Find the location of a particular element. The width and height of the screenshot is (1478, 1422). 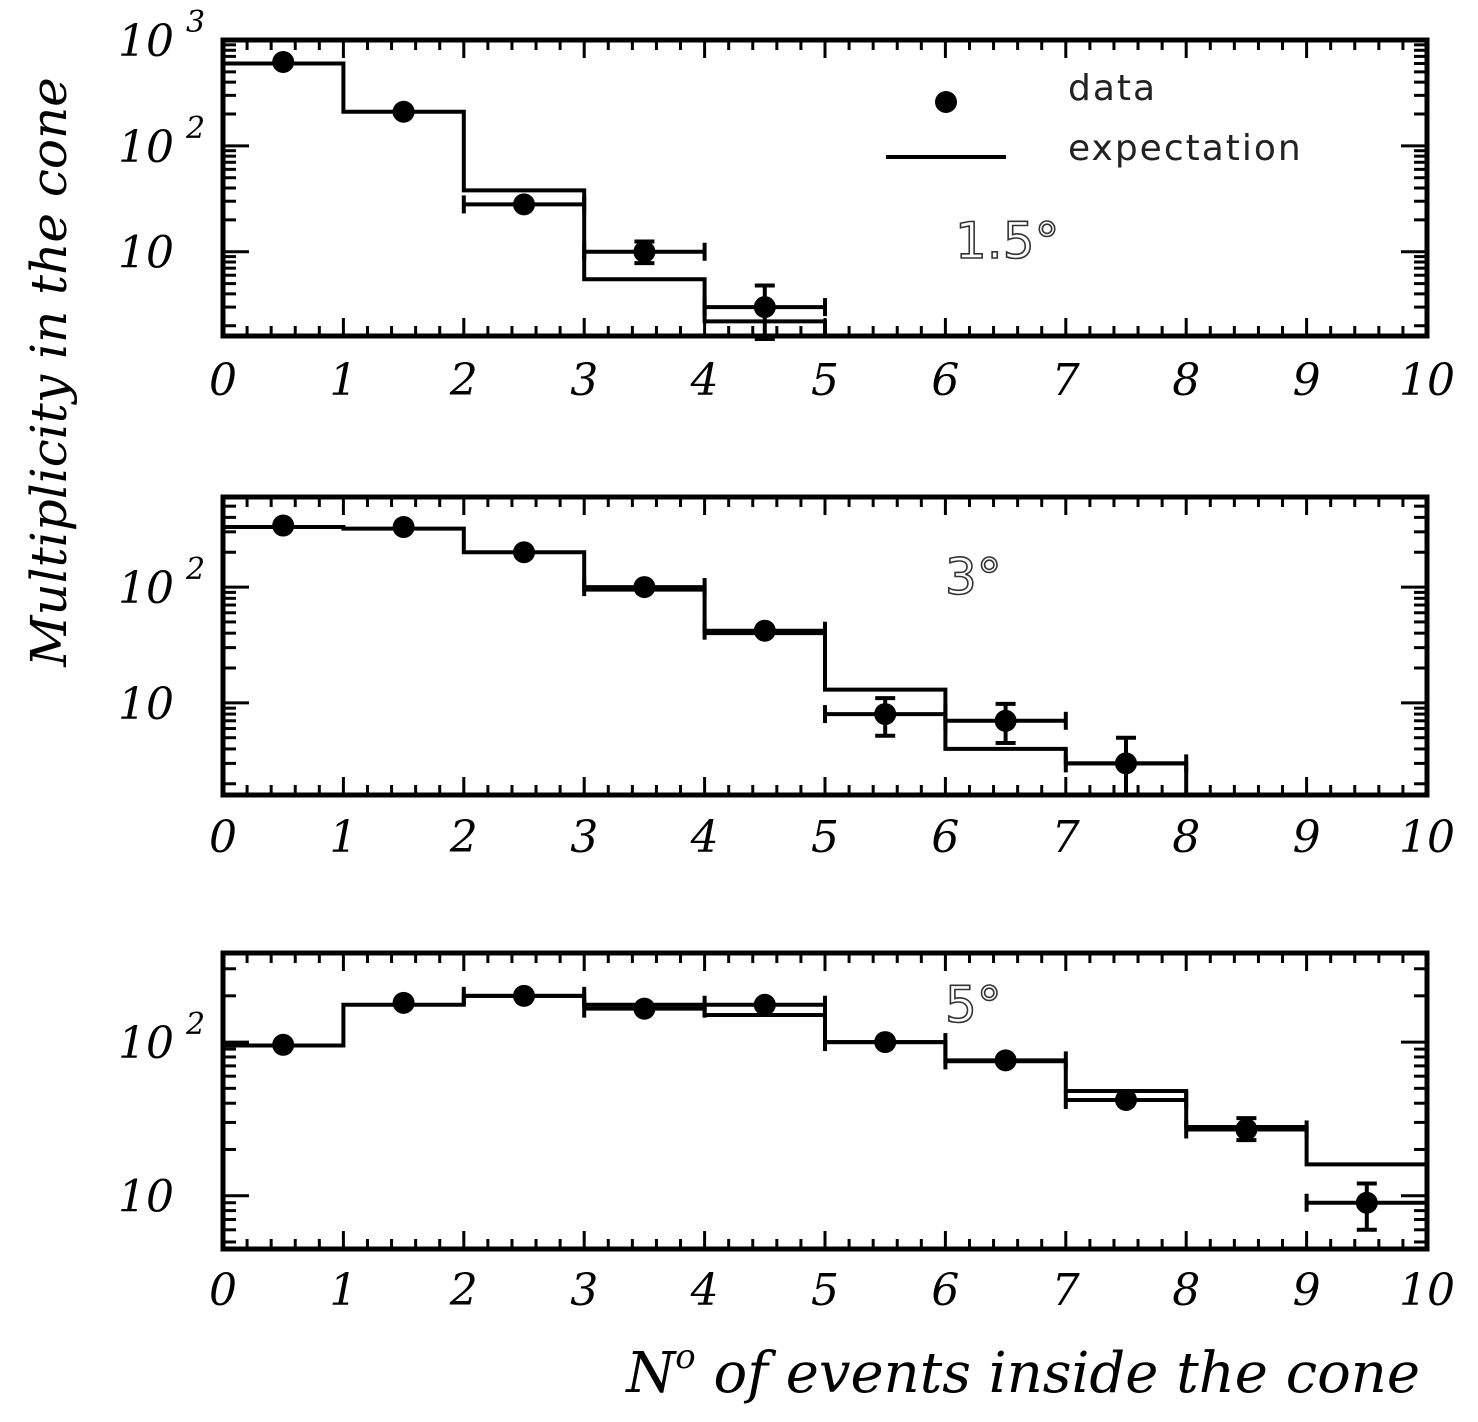

y-axis-title: Multiplicity in the cone is located at coordinates (49, 372).